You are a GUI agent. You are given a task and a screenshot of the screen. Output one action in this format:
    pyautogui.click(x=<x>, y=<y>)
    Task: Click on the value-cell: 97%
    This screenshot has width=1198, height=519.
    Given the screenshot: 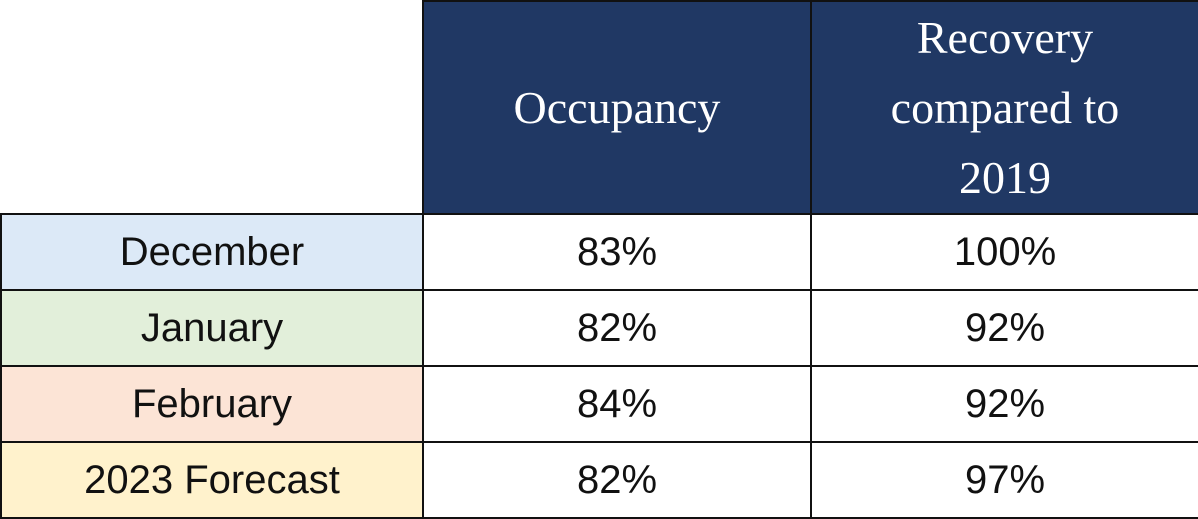 What is the action you would take?
    pyautogui.click(x=1004, y=480)
    